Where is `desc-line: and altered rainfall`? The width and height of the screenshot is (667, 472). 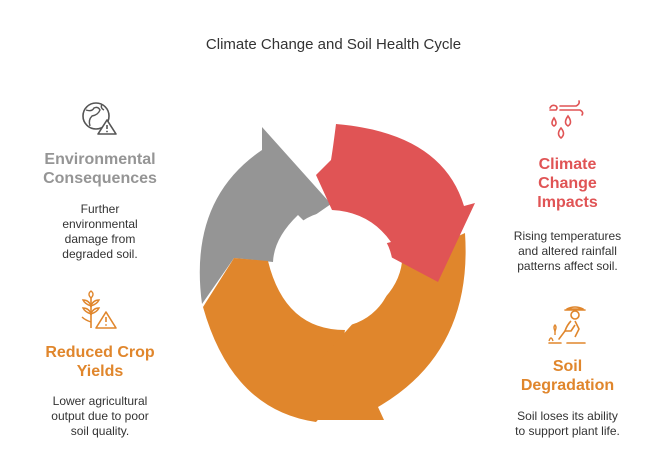 desc-line: and altered rainfall is located at coordinates (567, 251).